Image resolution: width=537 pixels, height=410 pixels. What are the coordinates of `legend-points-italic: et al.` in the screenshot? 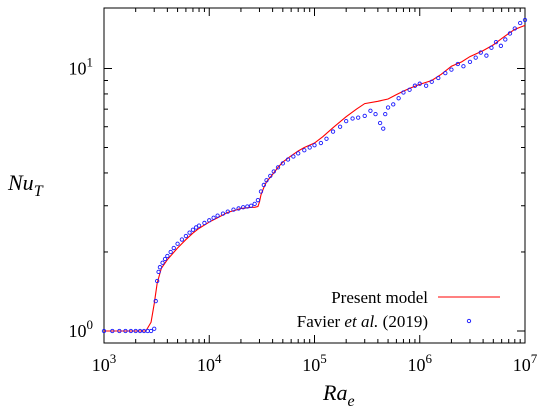 It's located at (361, 321).